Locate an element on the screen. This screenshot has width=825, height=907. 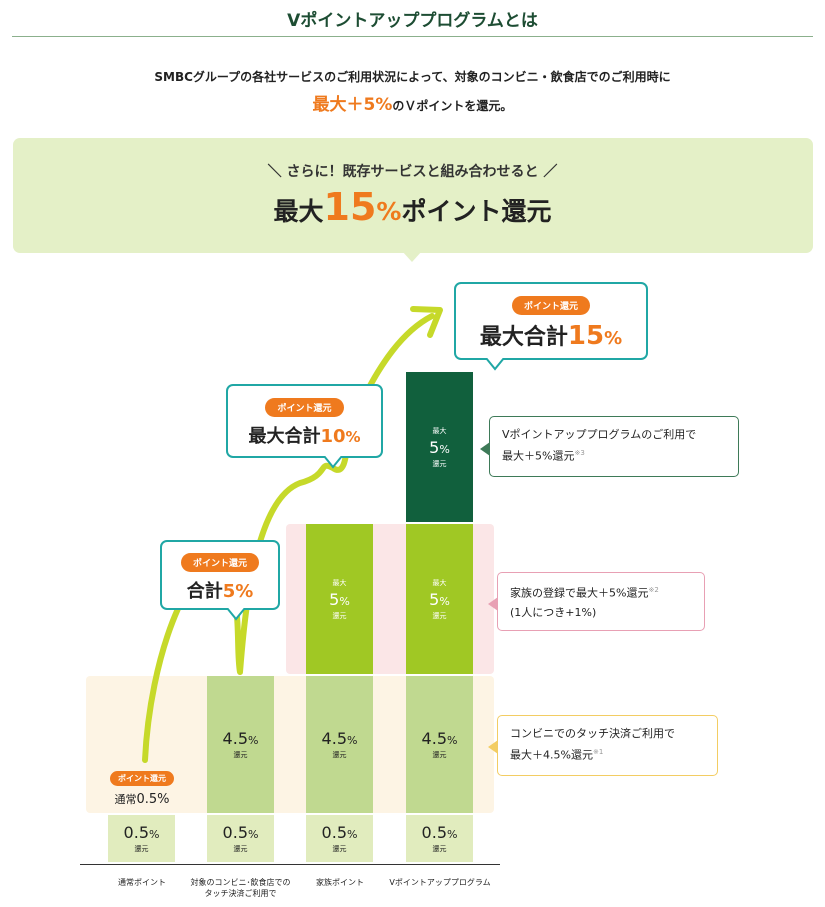
x-label-touch: 対象のコンビニ･飲食店での タッチ決済ご利用で is located at coordinates (240, 888).